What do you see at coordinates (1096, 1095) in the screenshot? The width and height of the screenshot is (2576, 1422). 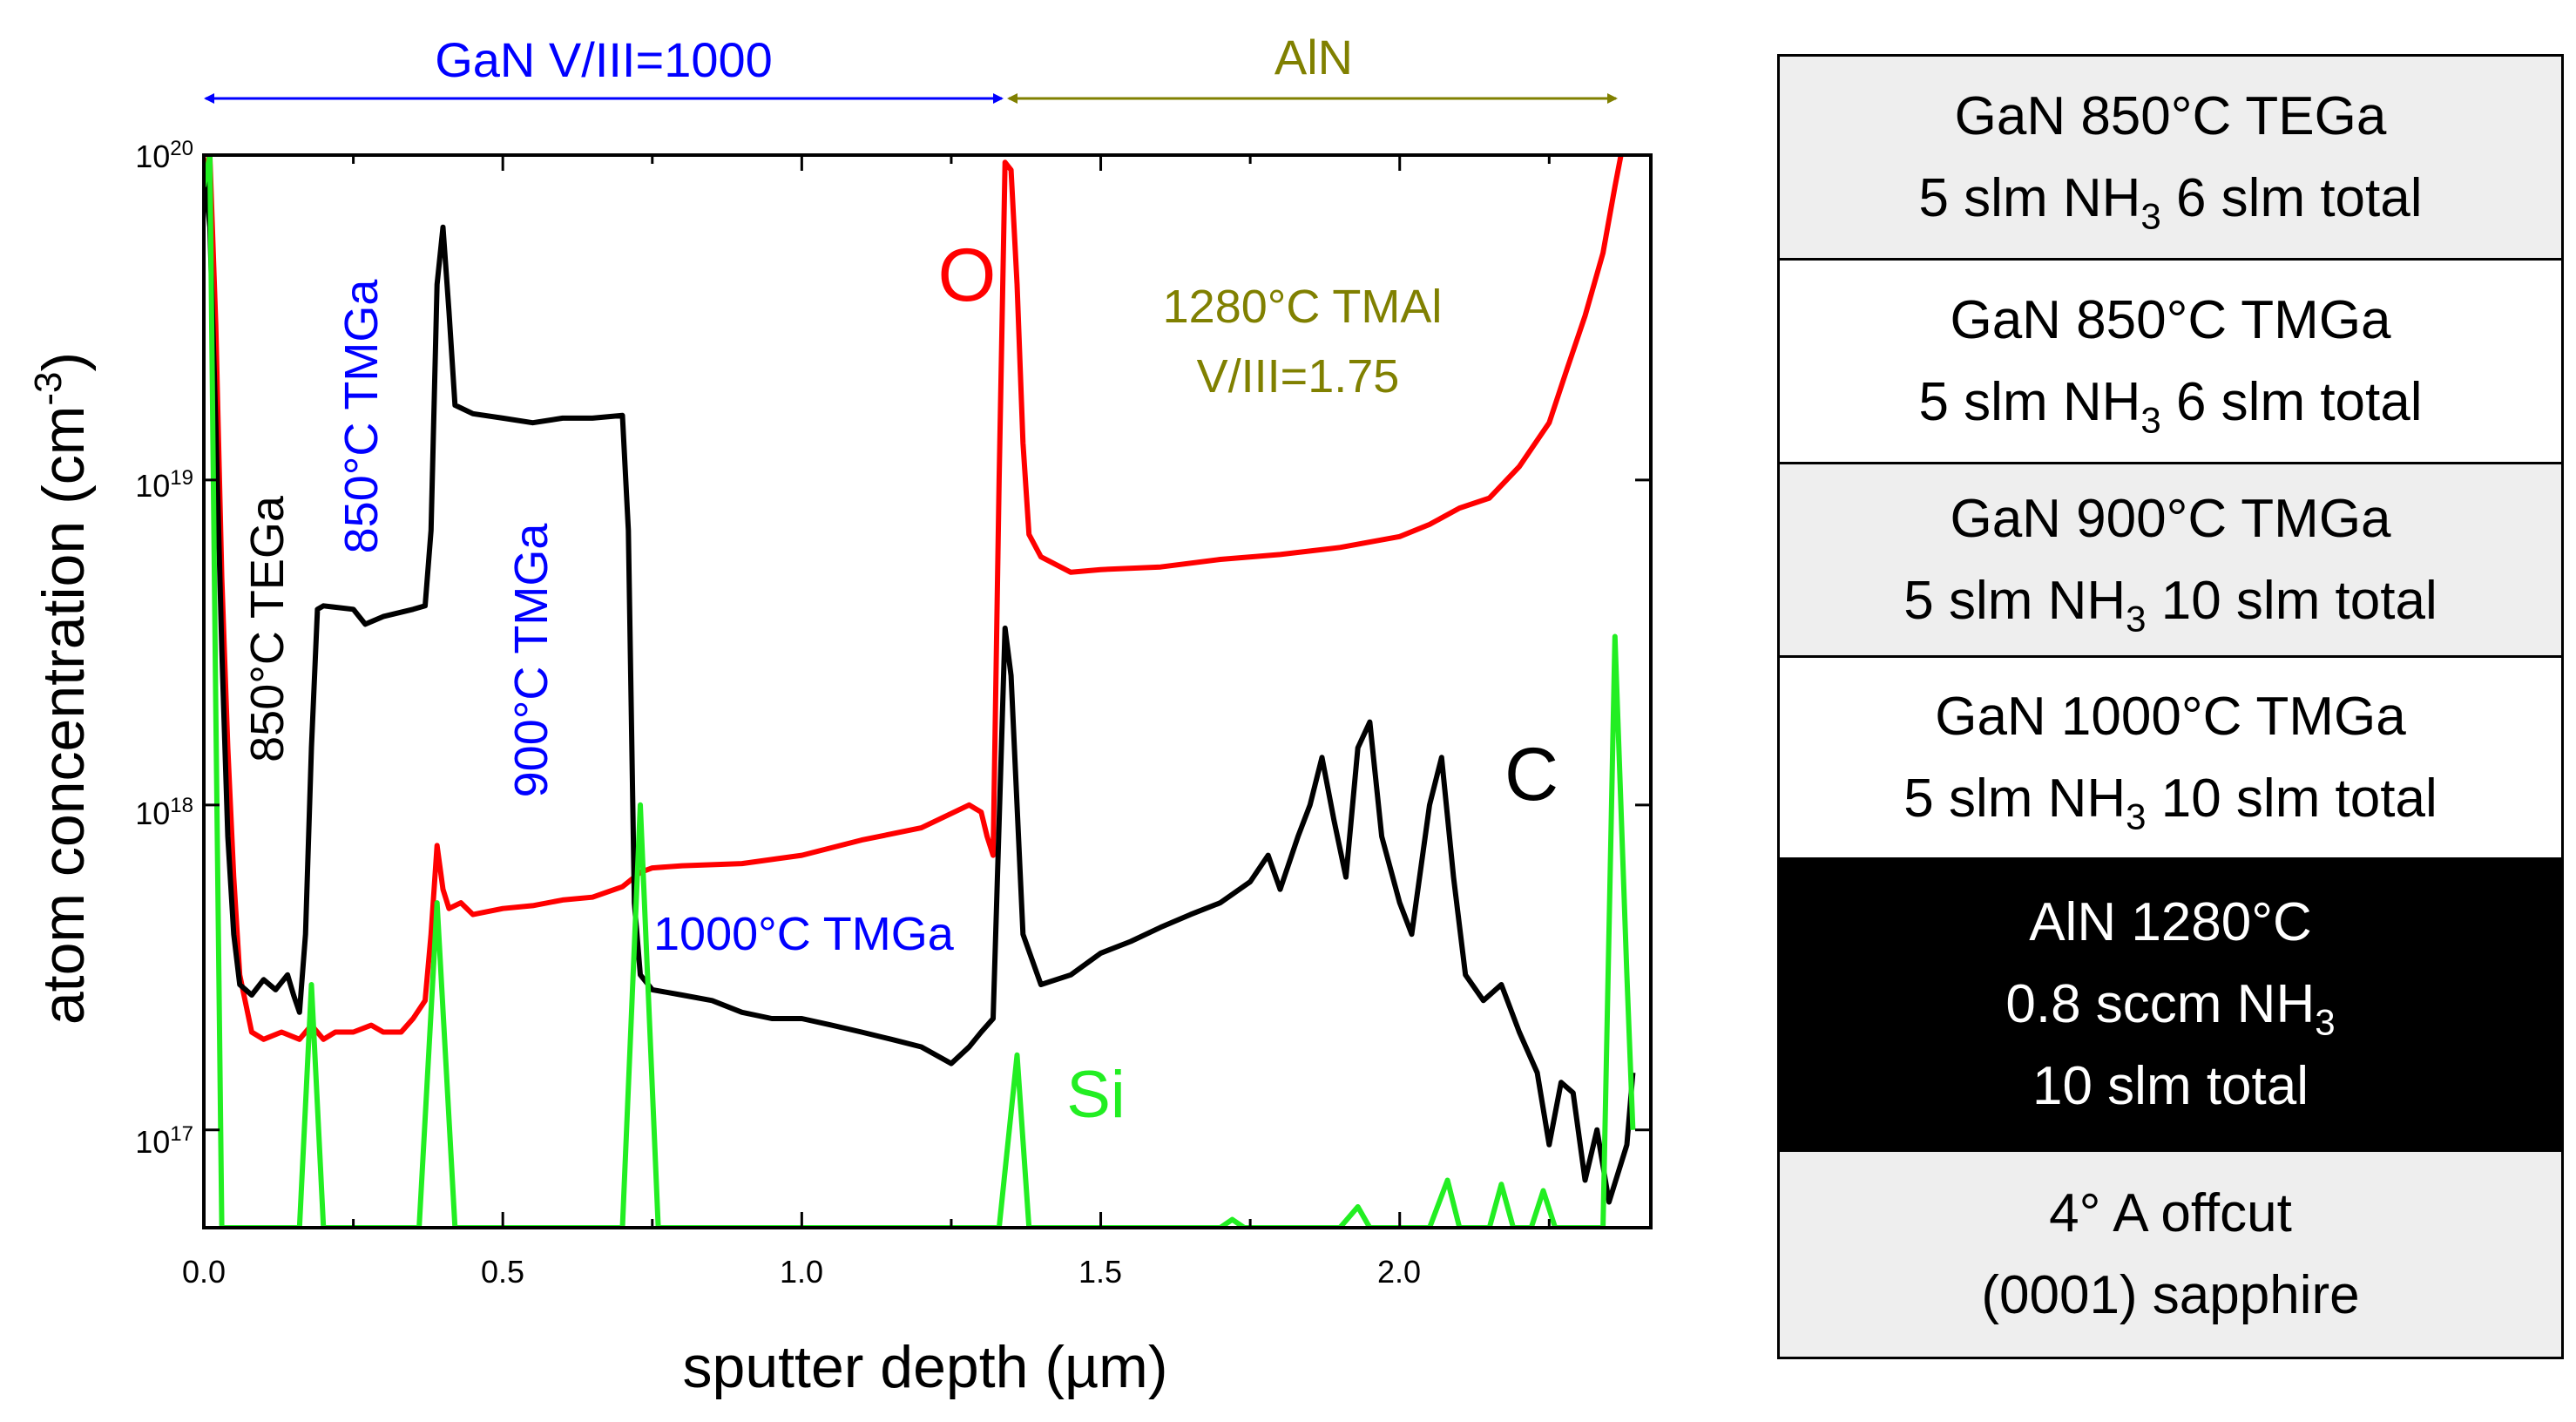 I see `silicon-series-label: Si` at bounding box center [1096, 1095].